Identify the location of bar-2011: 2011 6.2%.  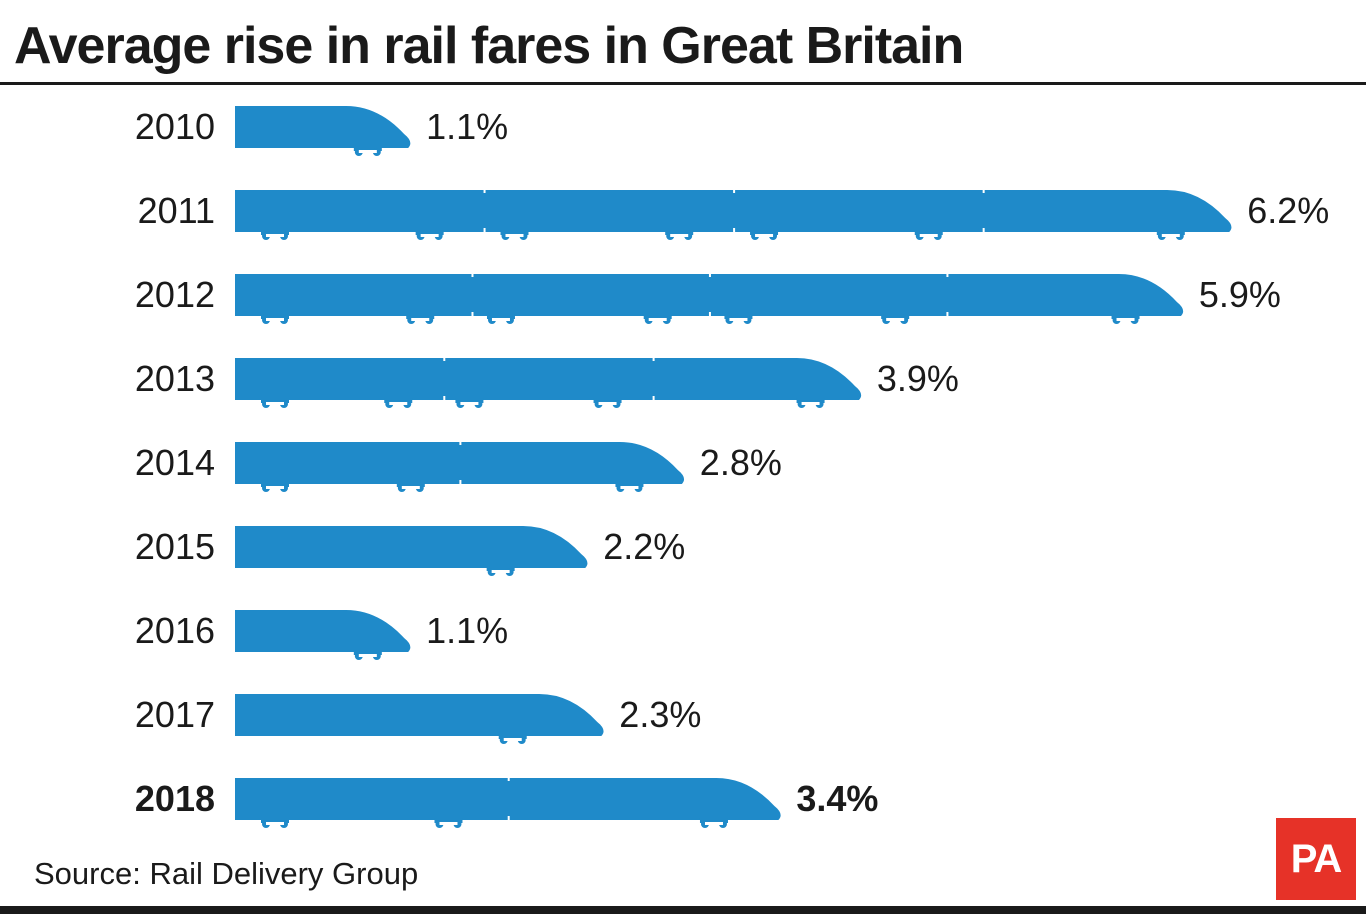
(733, 215).